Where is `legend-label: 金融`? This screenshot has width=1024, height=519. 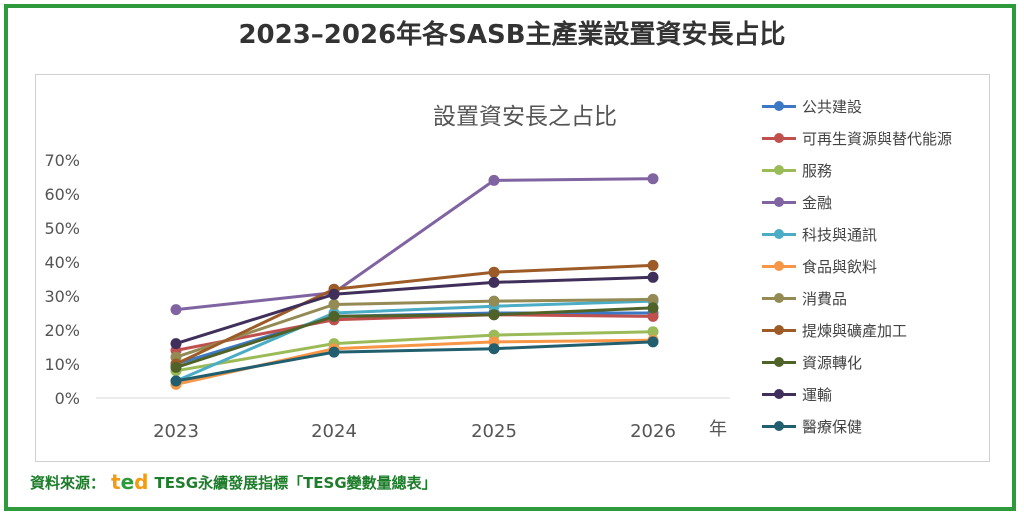 legend-label: 金融 is located at coordinates (817, 202).